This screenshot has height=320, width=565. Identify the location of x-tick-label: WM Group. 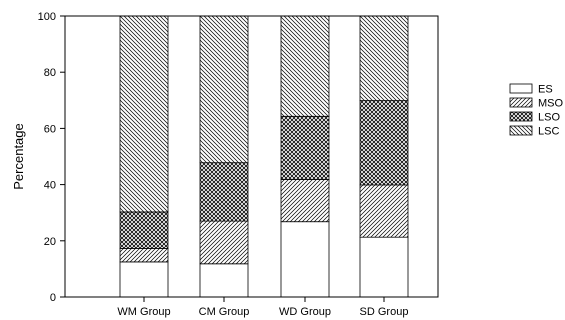
(143, 312).